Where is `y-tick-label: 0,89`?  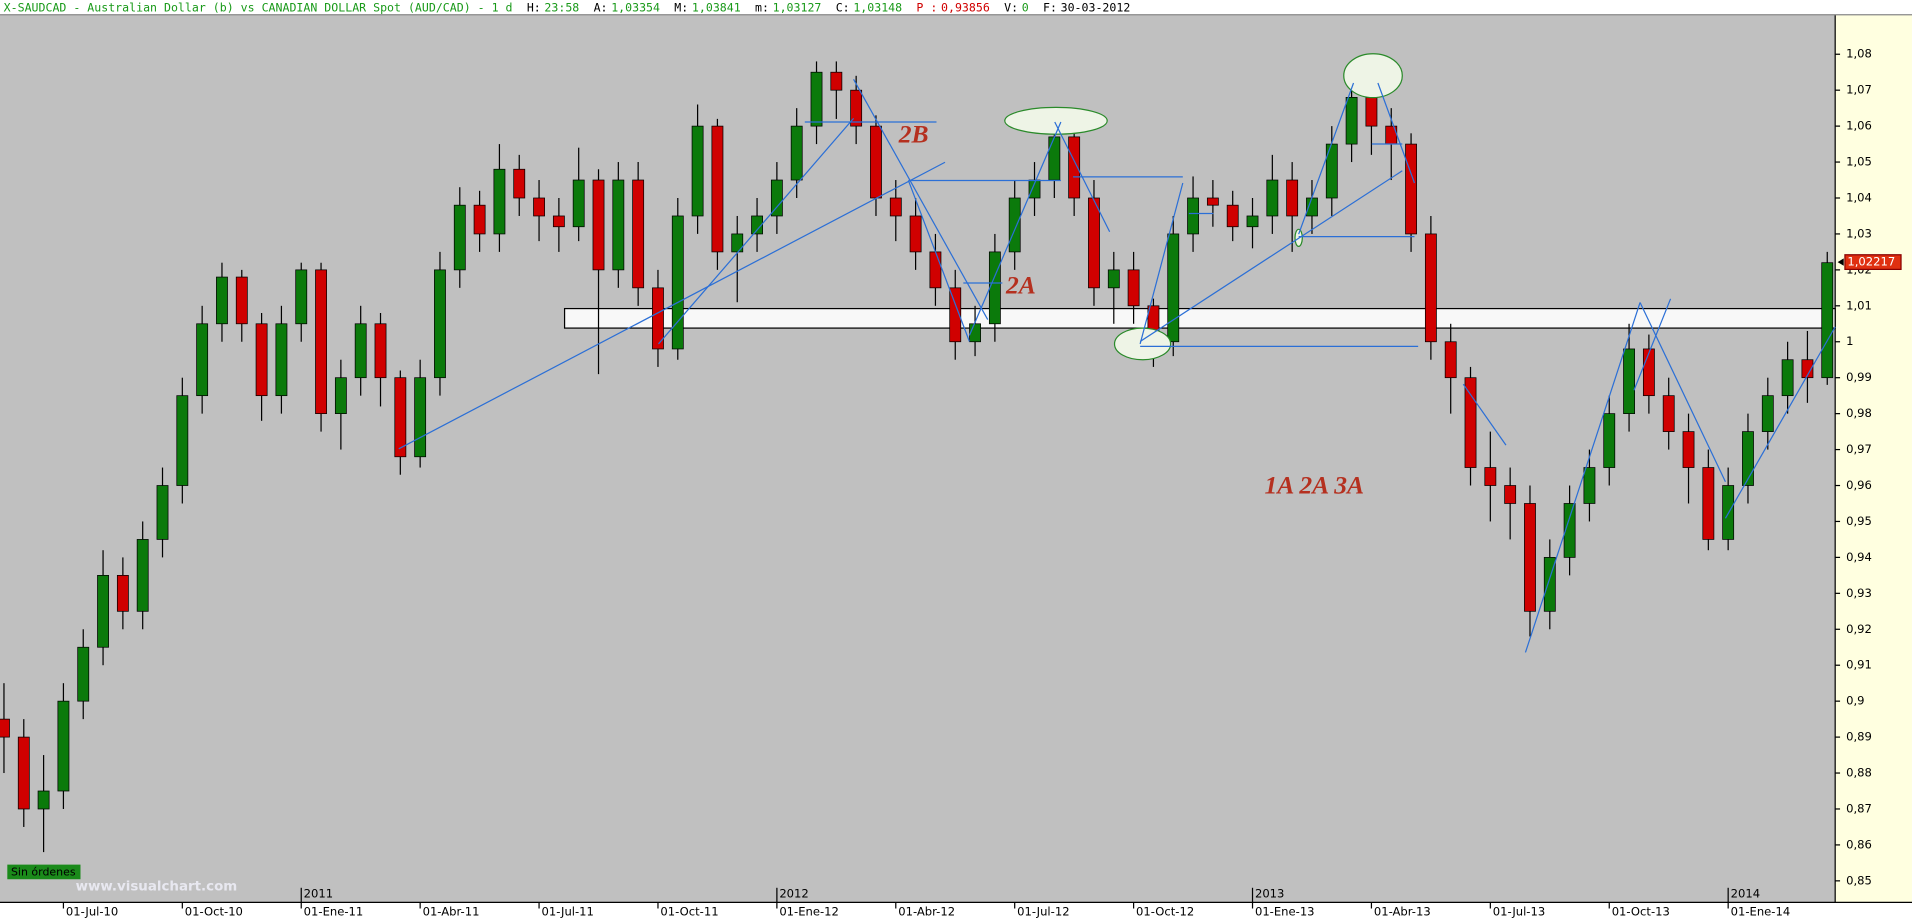 y-tick-label: 0,89 is located at coordinates (1859, 737).